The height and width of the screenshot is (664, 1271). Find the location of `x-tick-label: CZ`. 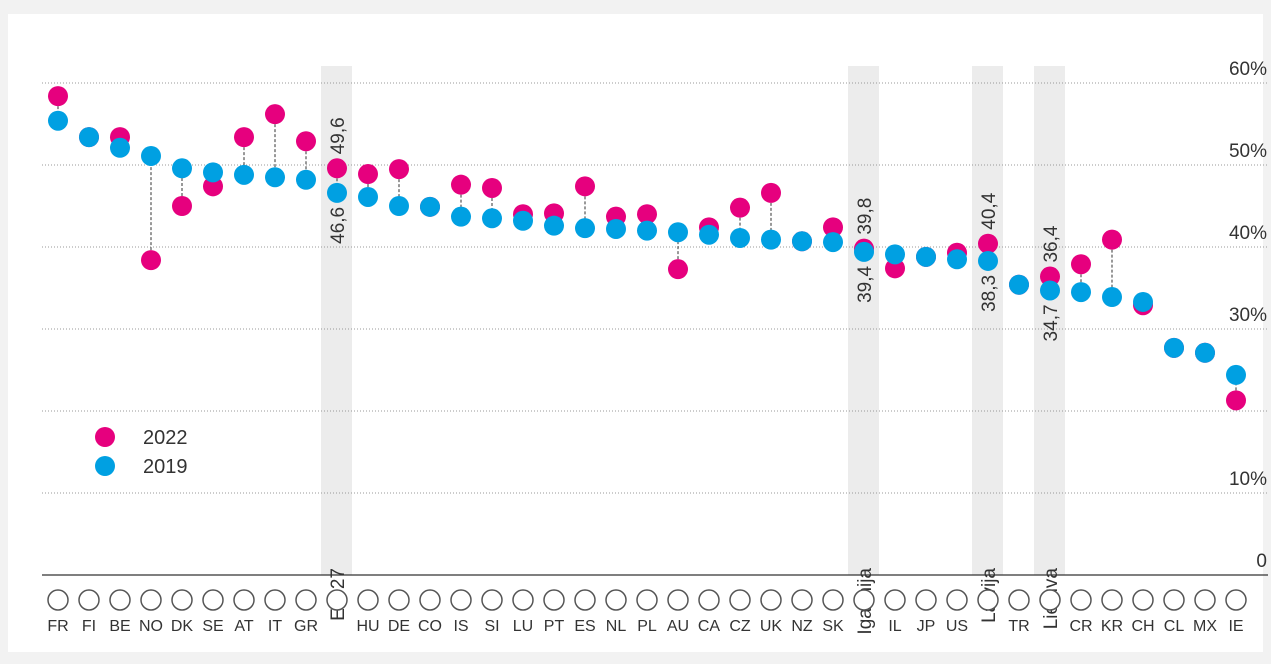

x-tick-label: CZ is located at coordinates (740, 626).